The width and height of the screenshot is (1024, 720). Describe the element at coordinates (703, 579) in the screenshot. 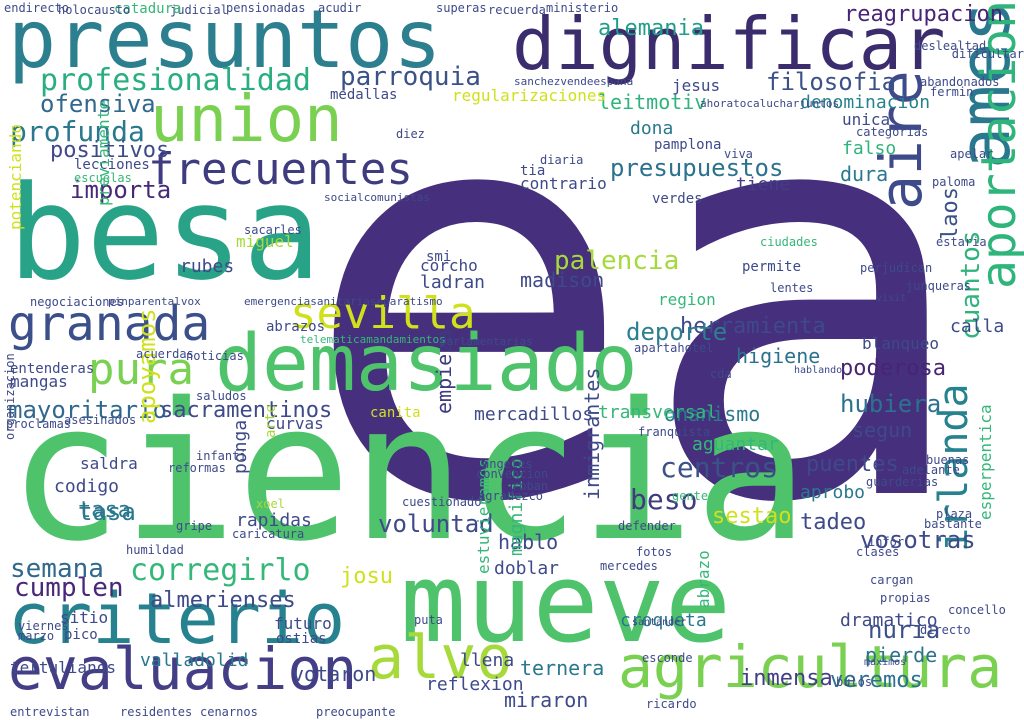

I see `cloud-word: abrazo` at that location.